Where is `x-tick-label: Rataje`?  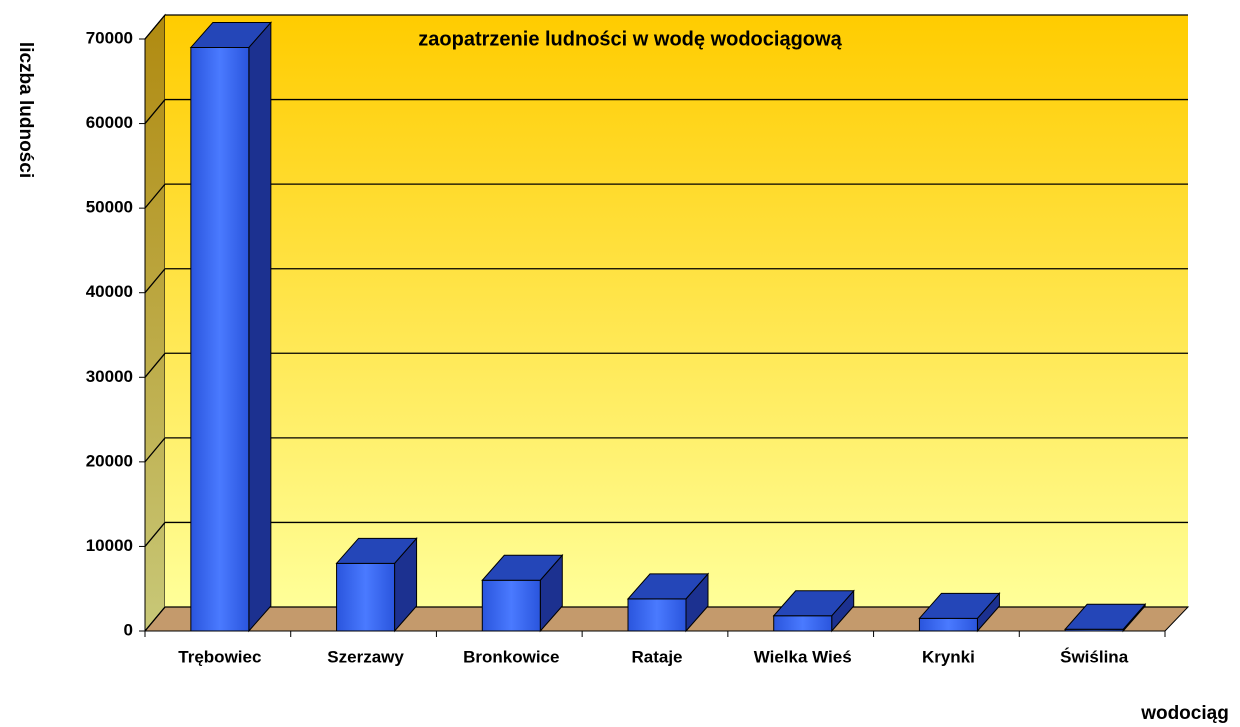 x-tick-label: Rataje is located at coordinates (656, 656).